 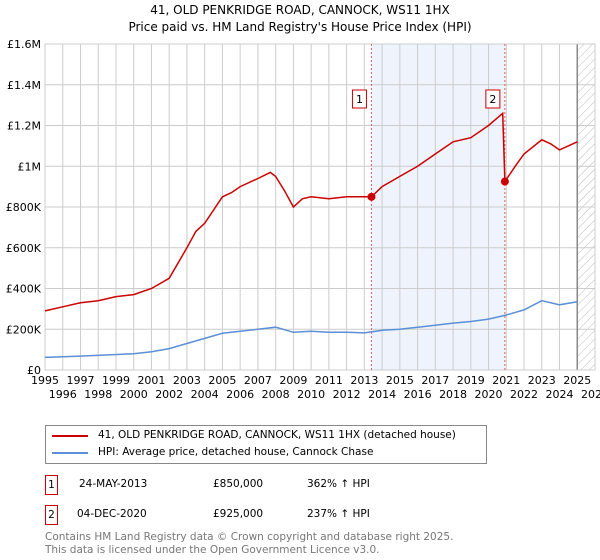 What do you see at coordinates (382, 394) in the screenshot?
I see `x-tick-label: 2014` at bounding box center [382, 394].